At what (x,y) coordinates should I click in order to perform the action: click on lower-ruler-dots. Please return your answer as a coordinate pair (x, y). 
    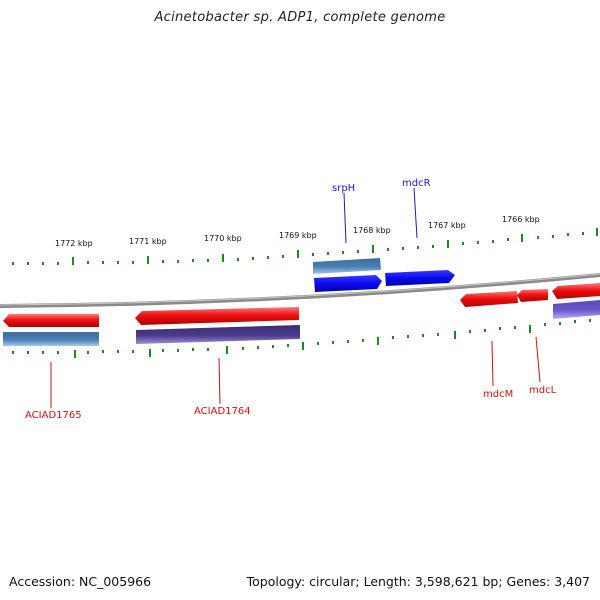
    Looking at the image, I should click on (301, 336).